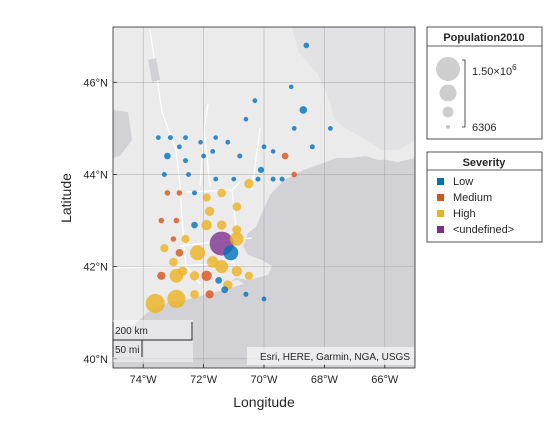 The image size is (560, 425). What do you see at coordinates (390, 151) in the screenshot?
I see `land-mass-east` at bounding box center [390, 151].